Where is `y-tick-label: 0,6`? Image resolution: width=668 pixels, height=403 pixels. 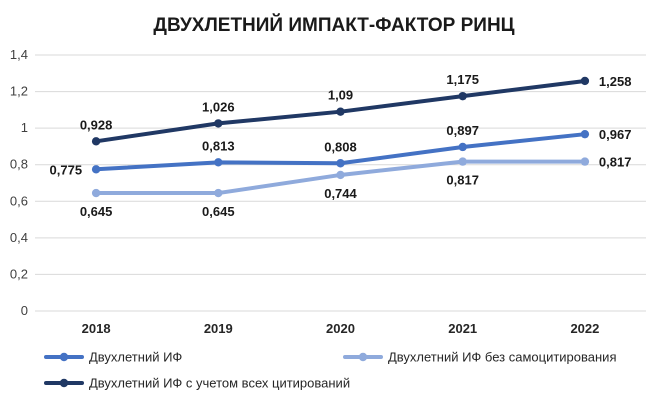
y-tick-label: 0,6 is located at coordinates (19, 200).